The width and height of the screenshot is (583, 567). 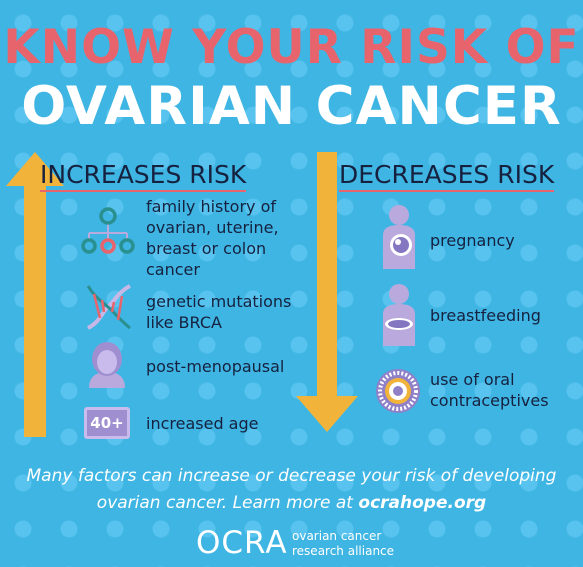 I want to click on increases-item-genetic-mutations: genetic mutations like BRCA, so click(x=219, y=312).